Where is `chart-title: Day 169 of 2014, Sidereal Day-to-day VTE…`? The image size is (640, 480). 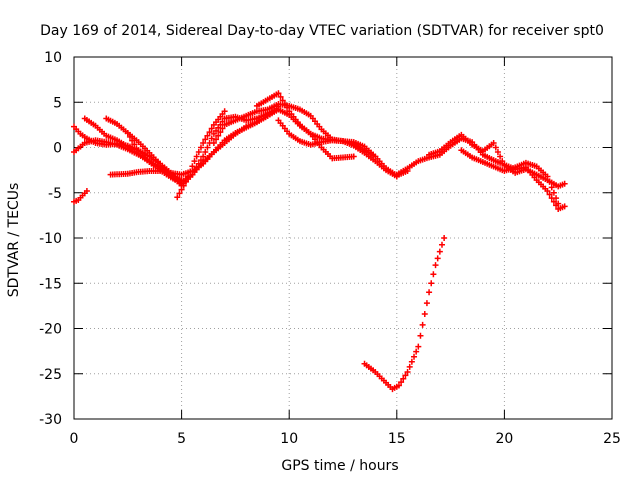
chart-title: Day 169 of 2014, Sidereal Day-to-day VTE… is located at coordinates (322, 31).